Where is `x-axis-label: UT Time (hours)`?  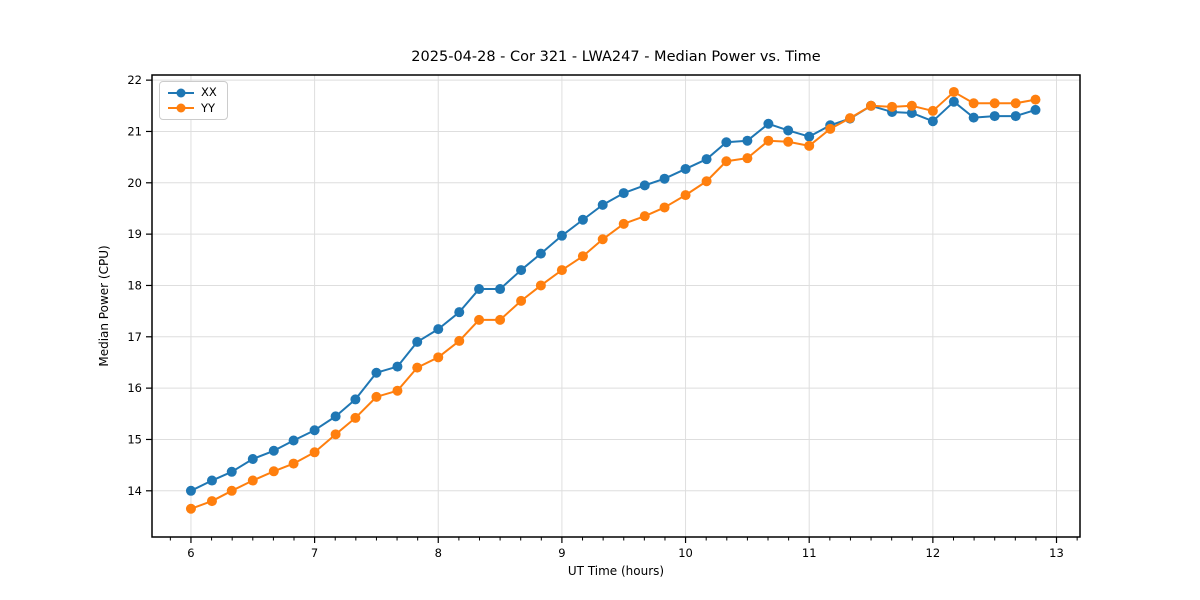
x-axis-label: UT Time (hours) is located at coordinates (616, 571).